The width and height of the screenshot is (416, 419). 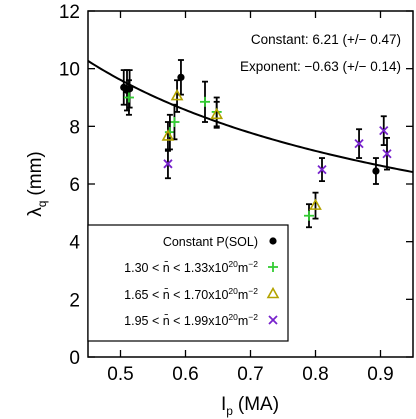 I want to click on x-tick-label: 0.5, so click(x=120, y=374).